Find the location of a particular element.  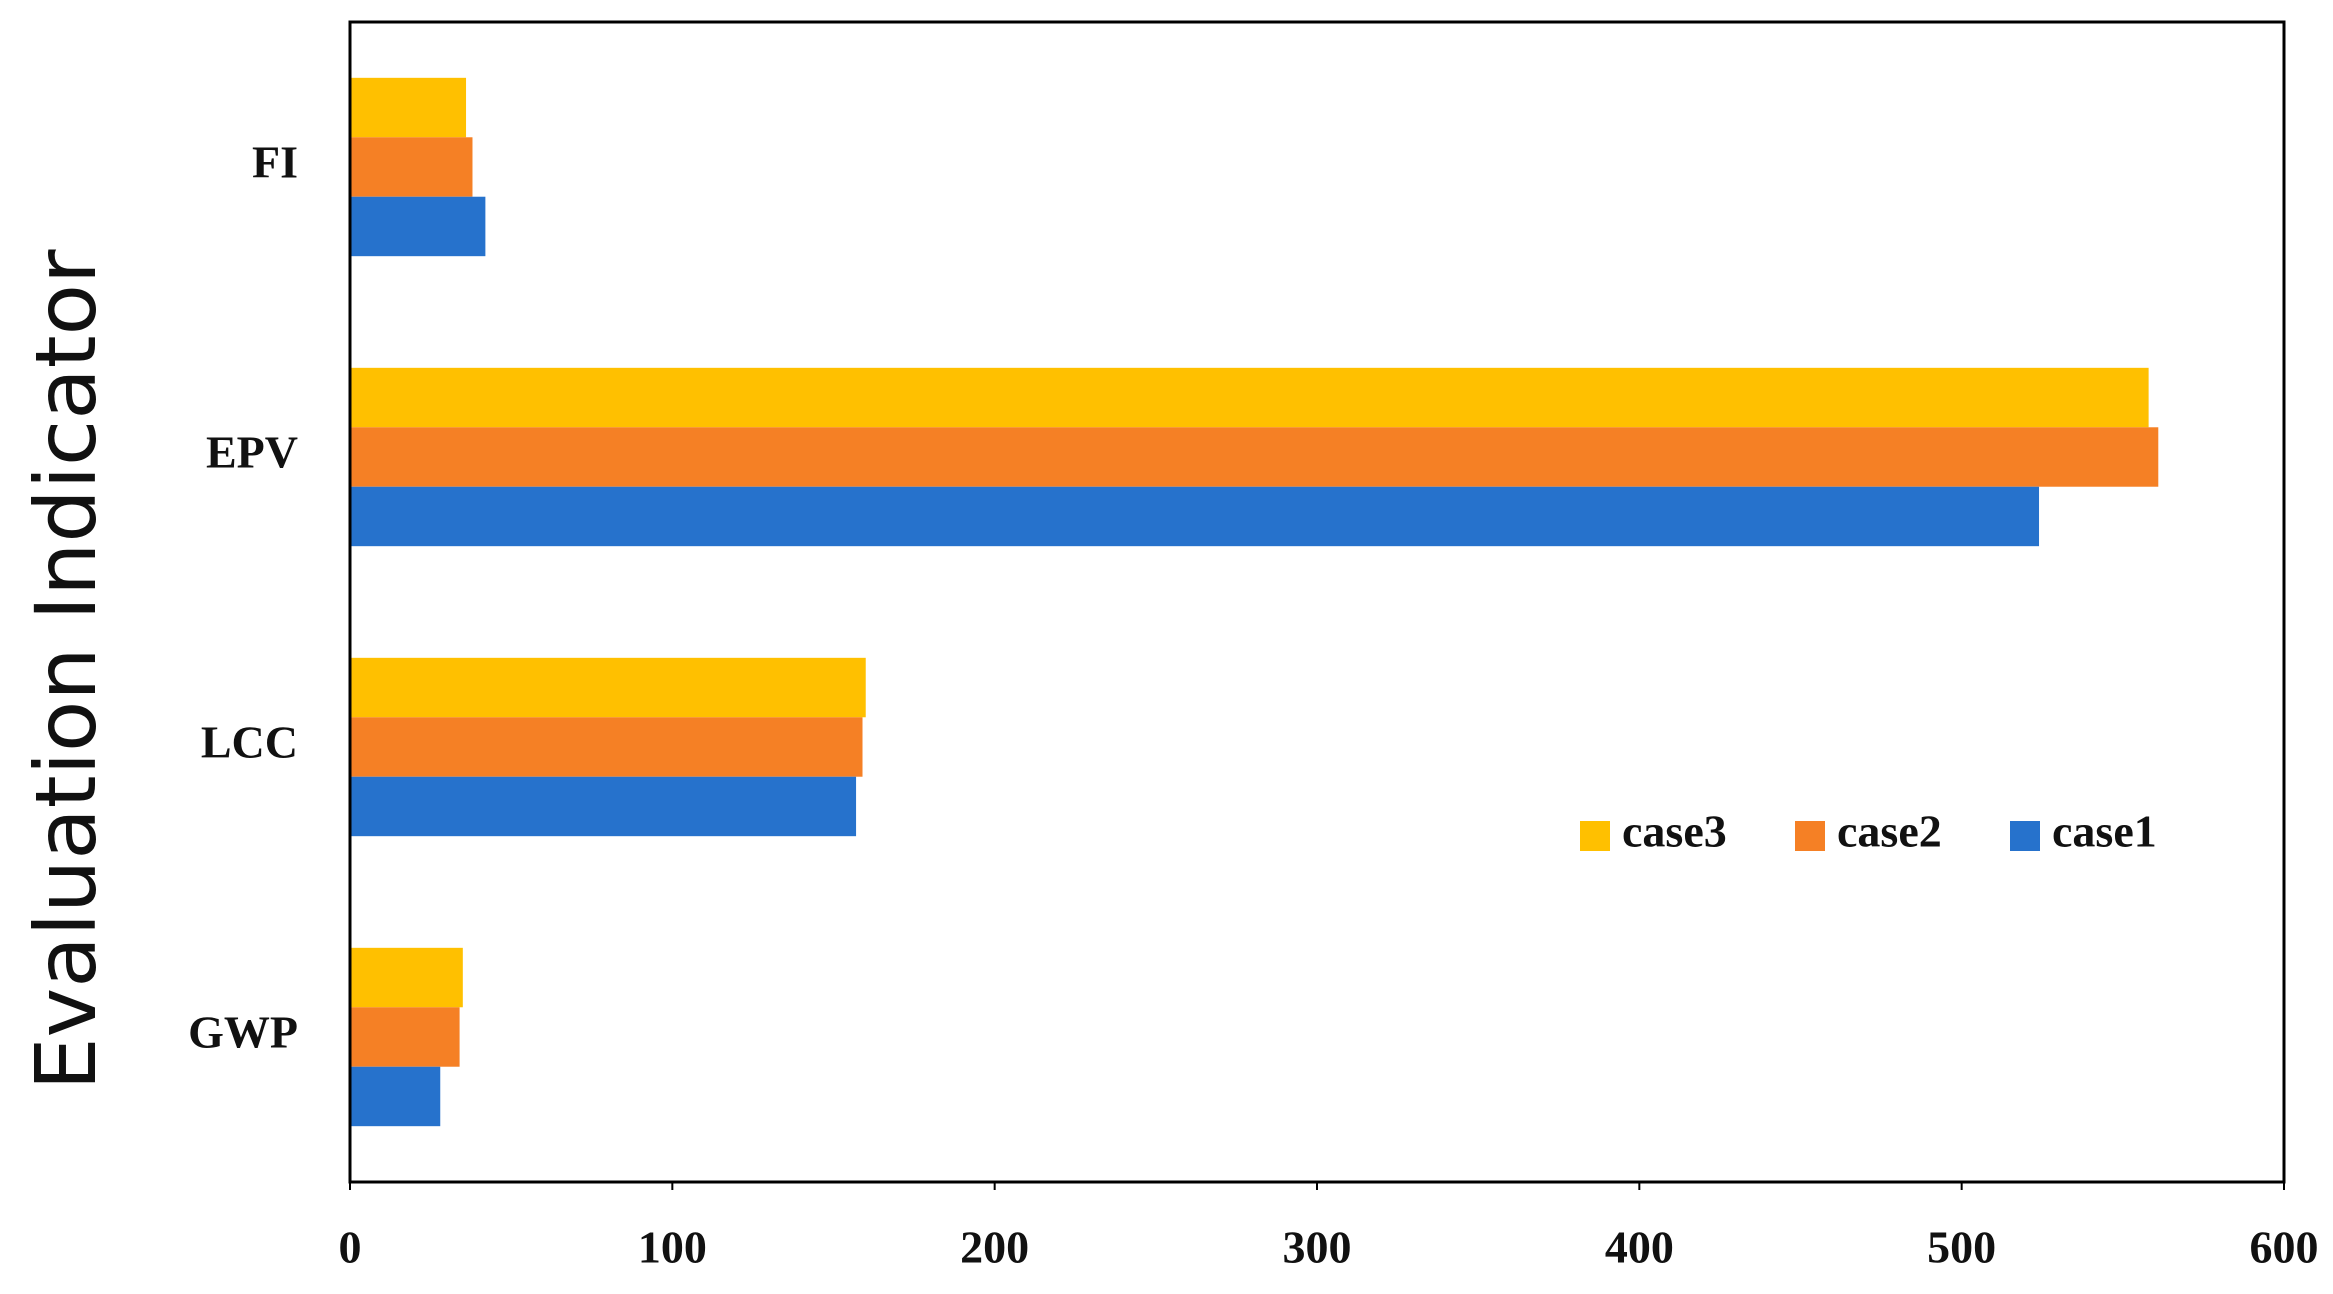

x-tick-label: 0 is located at coordinates (350, 1247).